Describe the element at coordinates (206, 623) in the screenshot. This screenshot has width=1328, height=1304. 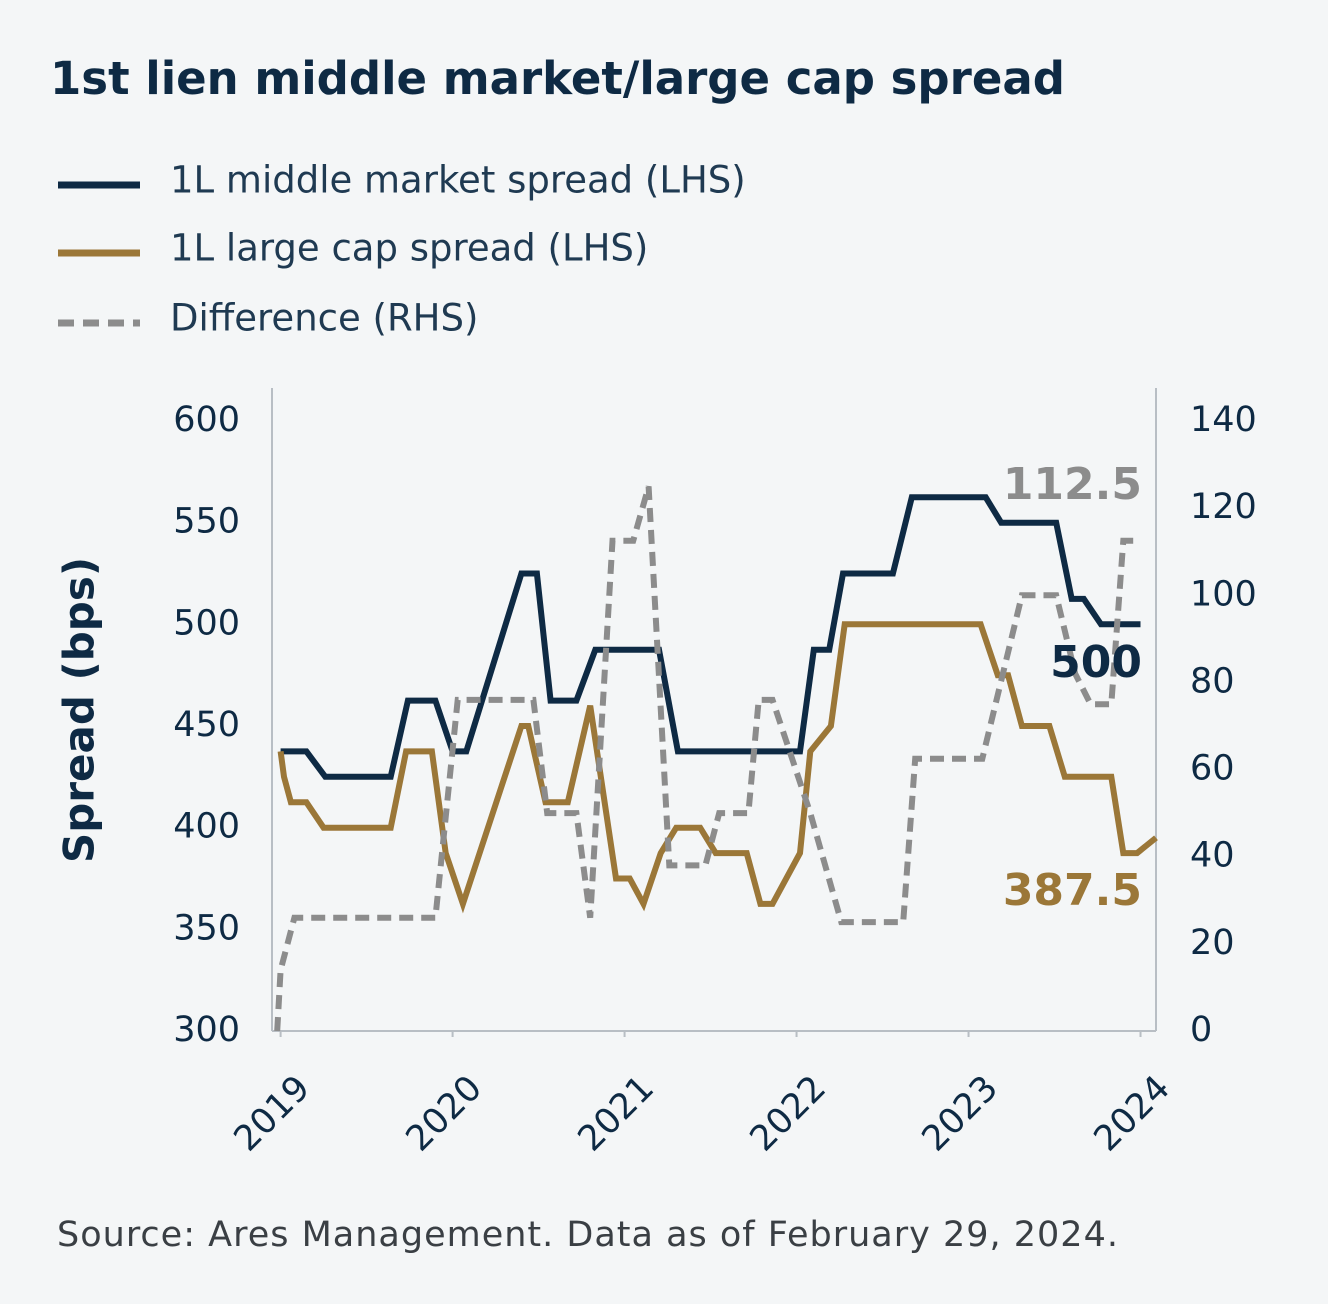
I see `y-tick-label: 500` at that location.